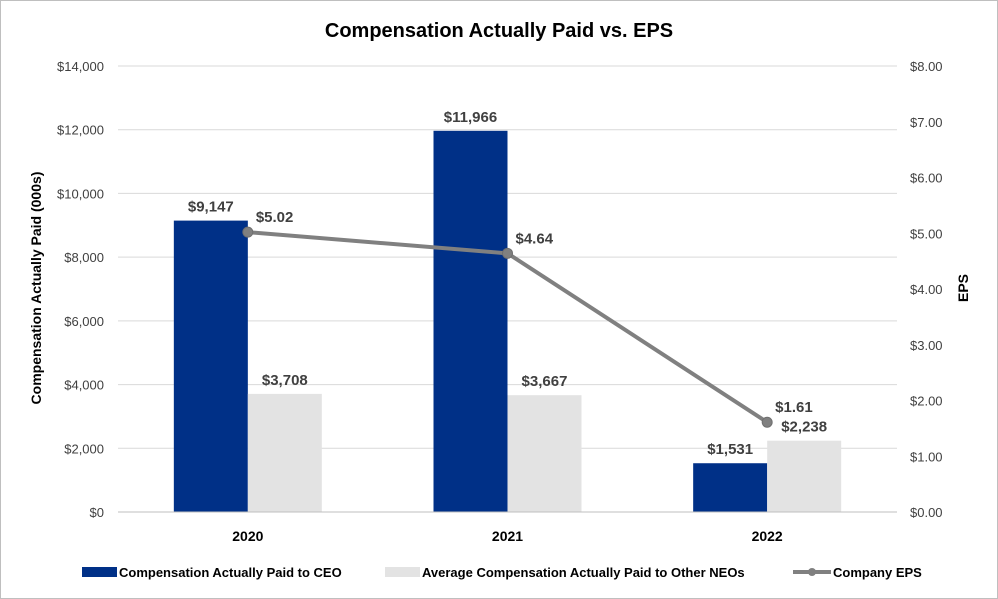  What do you see at coordinates (767, 536) in the screenshot?
I see `x-tick-label-2022: 2022` at bounding box center [767, 536].